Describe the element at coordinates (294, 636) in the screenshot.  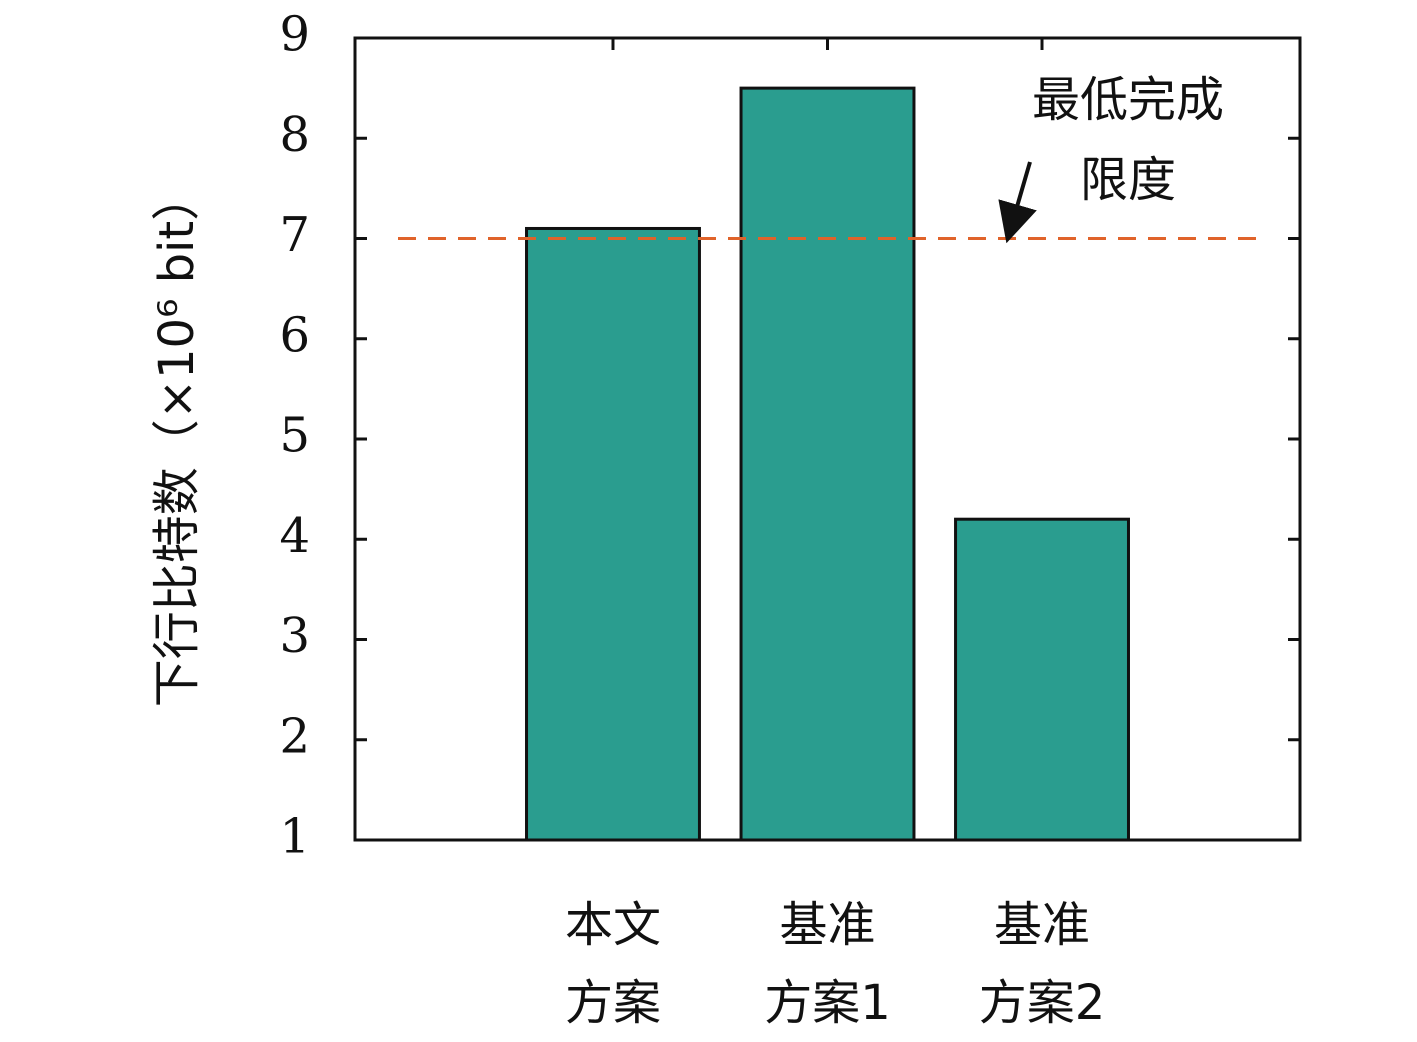
I see `y-tick-label: 3` at that location.